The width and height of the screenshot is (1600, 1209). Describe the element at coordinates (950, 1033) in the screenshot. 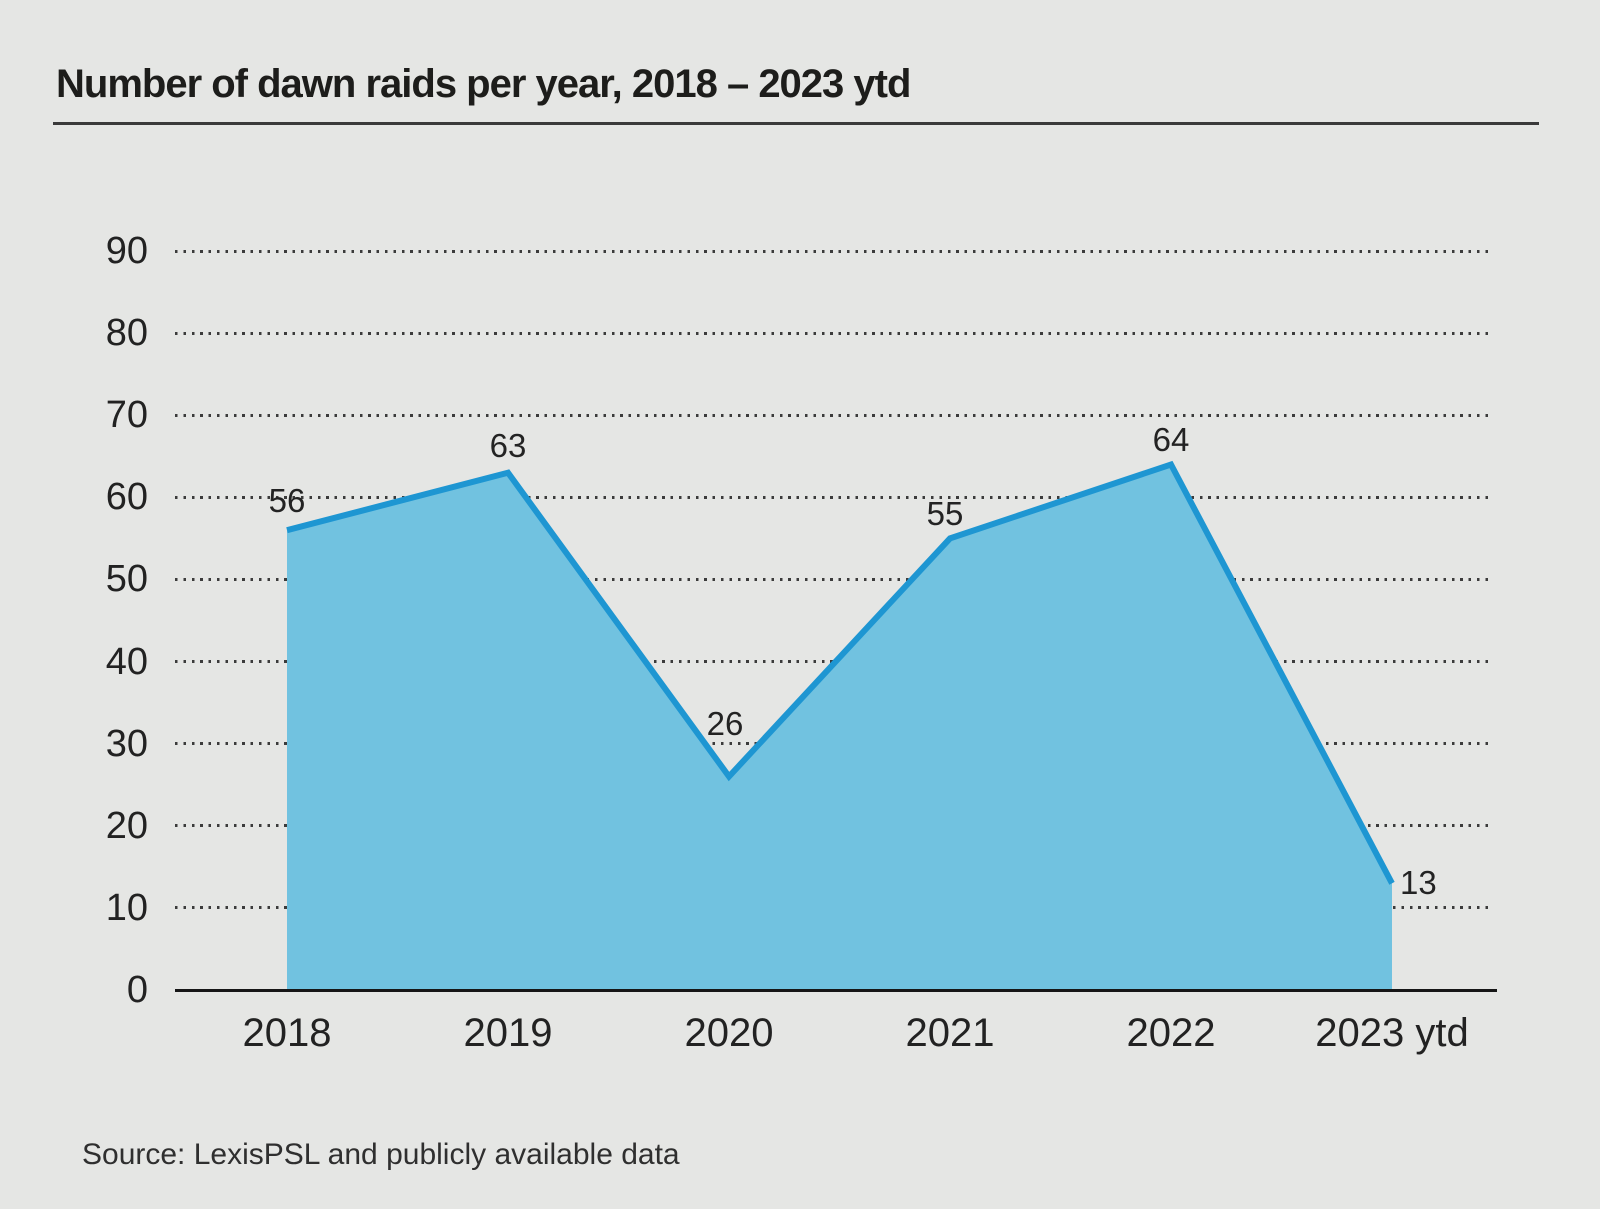

I see `x-tick-label-2021: 2021` at that location.